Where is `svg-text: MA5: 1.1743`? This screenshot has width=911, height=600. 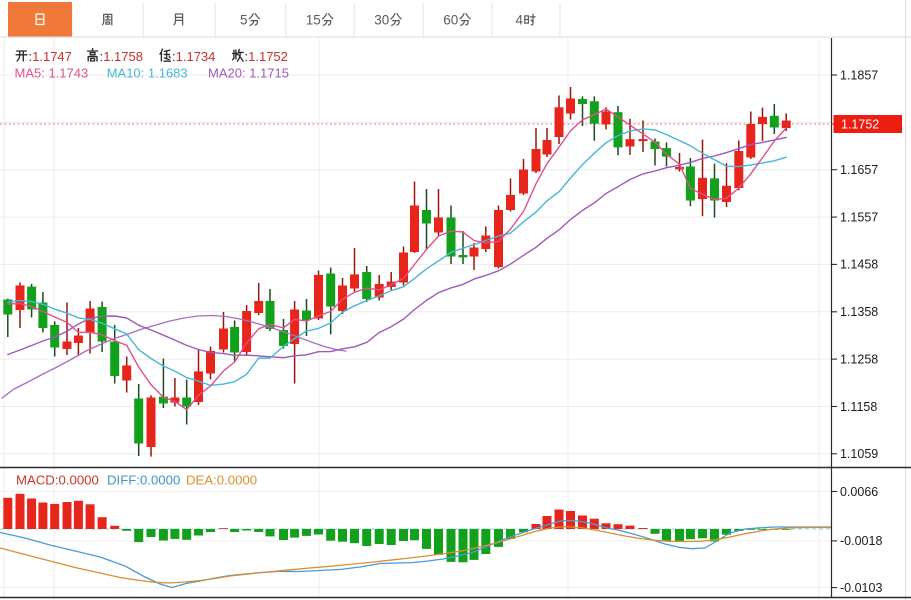 svg-text: MA5: 1.1743 is located at coordinates (52, 73).